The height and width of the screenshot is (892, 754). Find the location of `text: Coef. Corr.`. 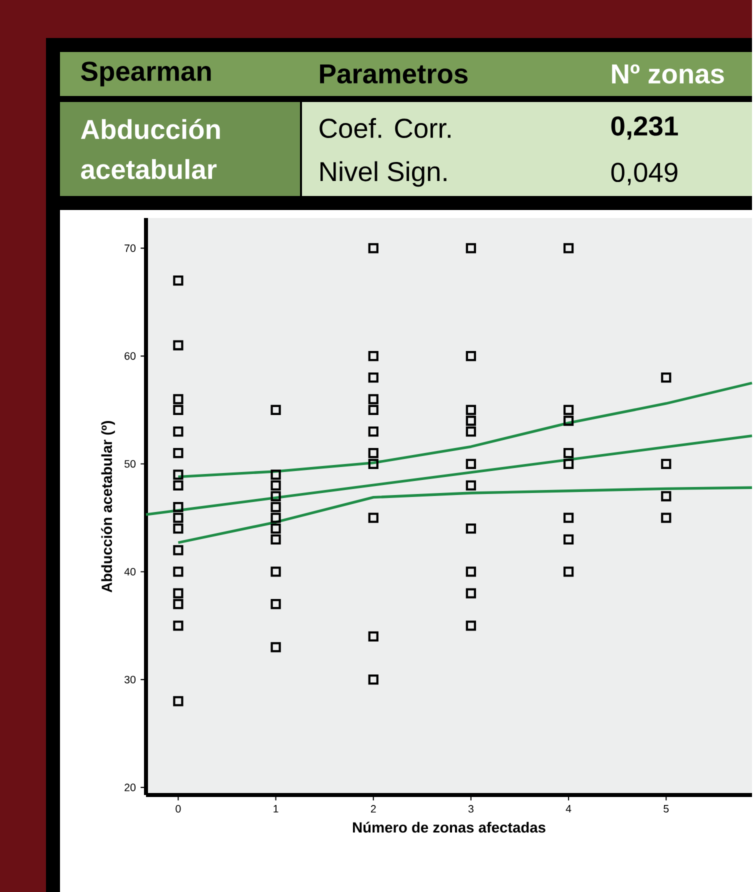

text: Coef. Corr. is located at coordinates (385, 128).